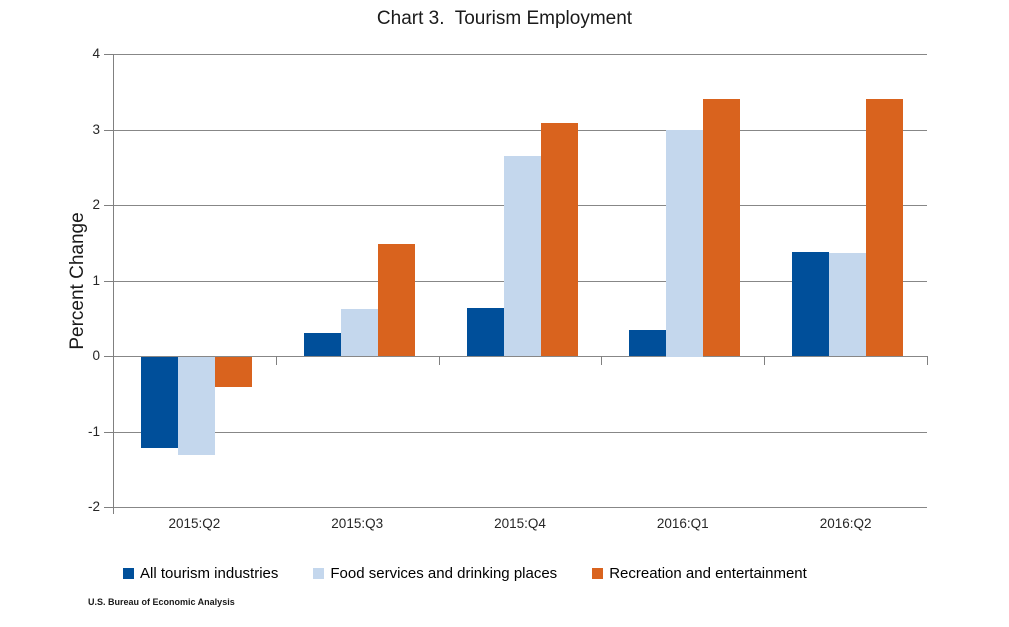 The height and width of the screenshot is (627, 1009). Describe the element at coordinates (520, 432) in the screenshot. I see `gridline--1` at that location.